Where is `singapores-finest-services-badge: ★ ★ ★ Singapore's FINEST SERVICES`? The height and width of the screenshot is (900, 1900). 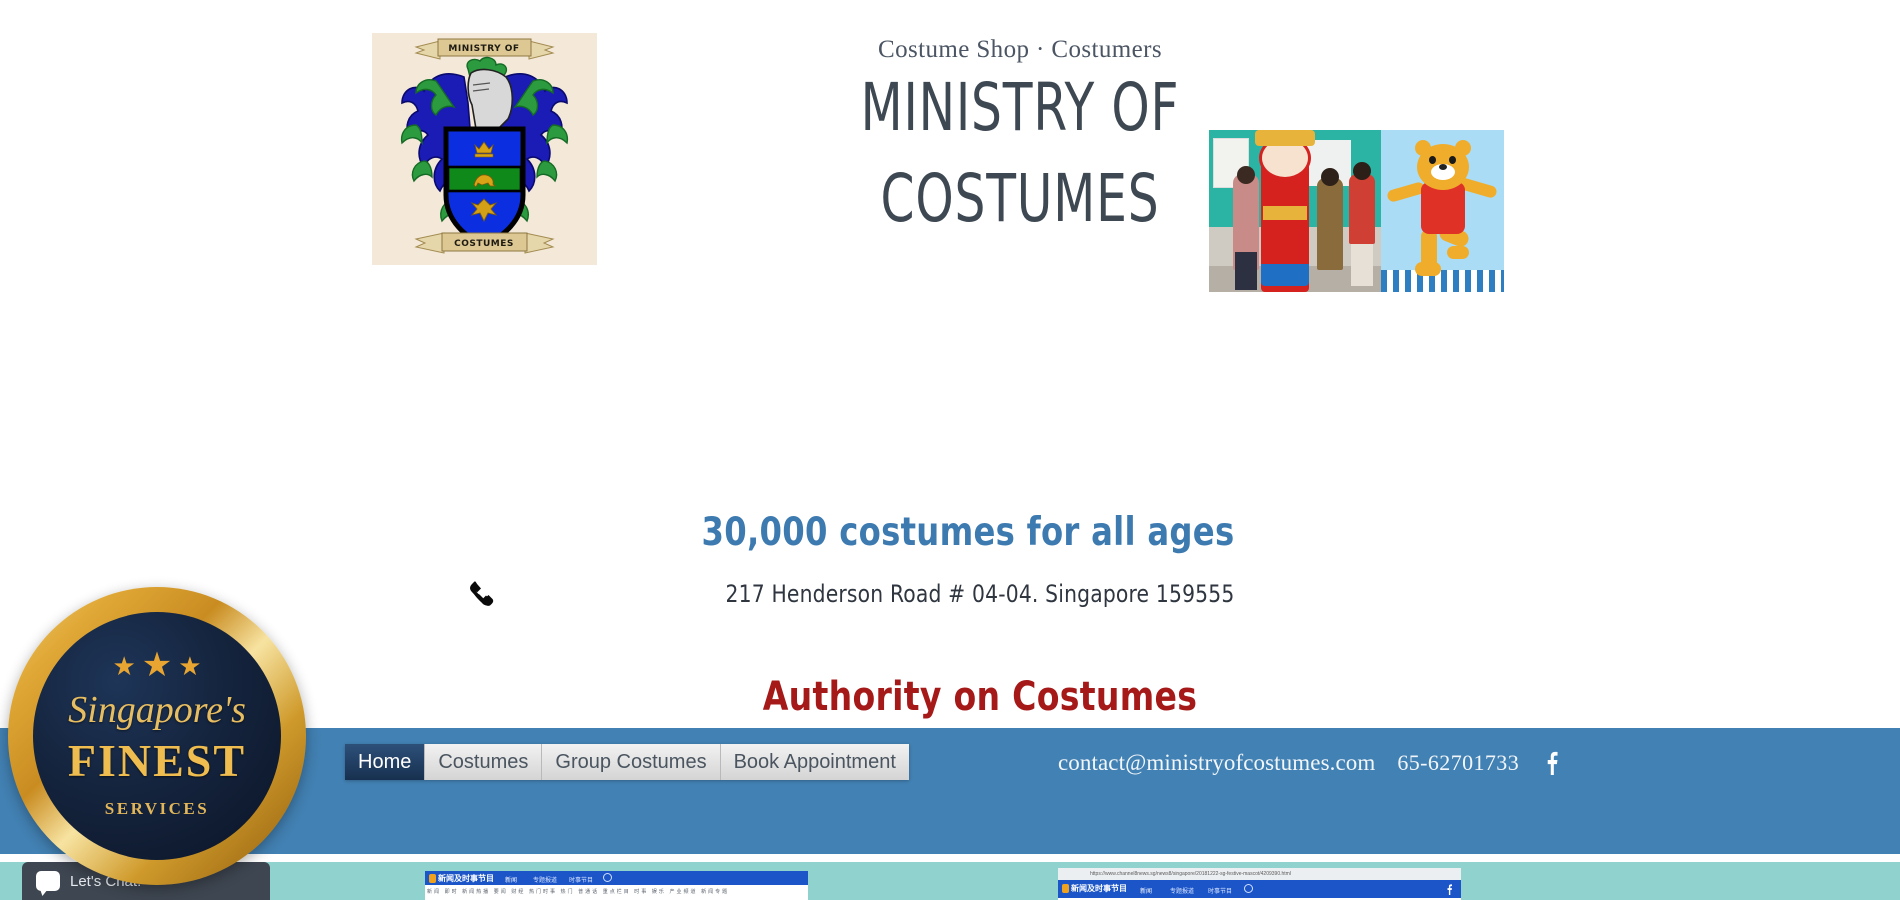
singapores-finest-services-badge: ★ ★ ★ Singapore's FINEST SERVICES is located at coordinates (157, 736).